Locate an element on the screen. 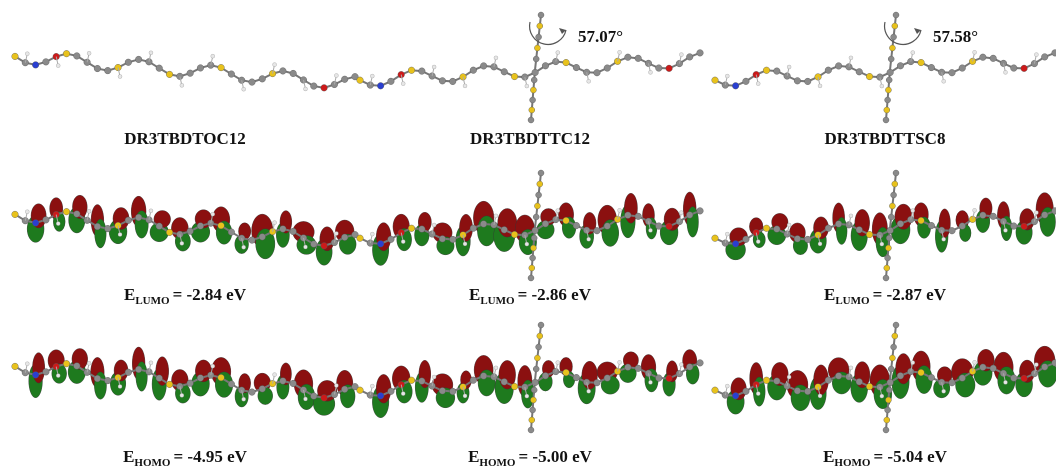  angle-arc is located at coordinates (547, 33).